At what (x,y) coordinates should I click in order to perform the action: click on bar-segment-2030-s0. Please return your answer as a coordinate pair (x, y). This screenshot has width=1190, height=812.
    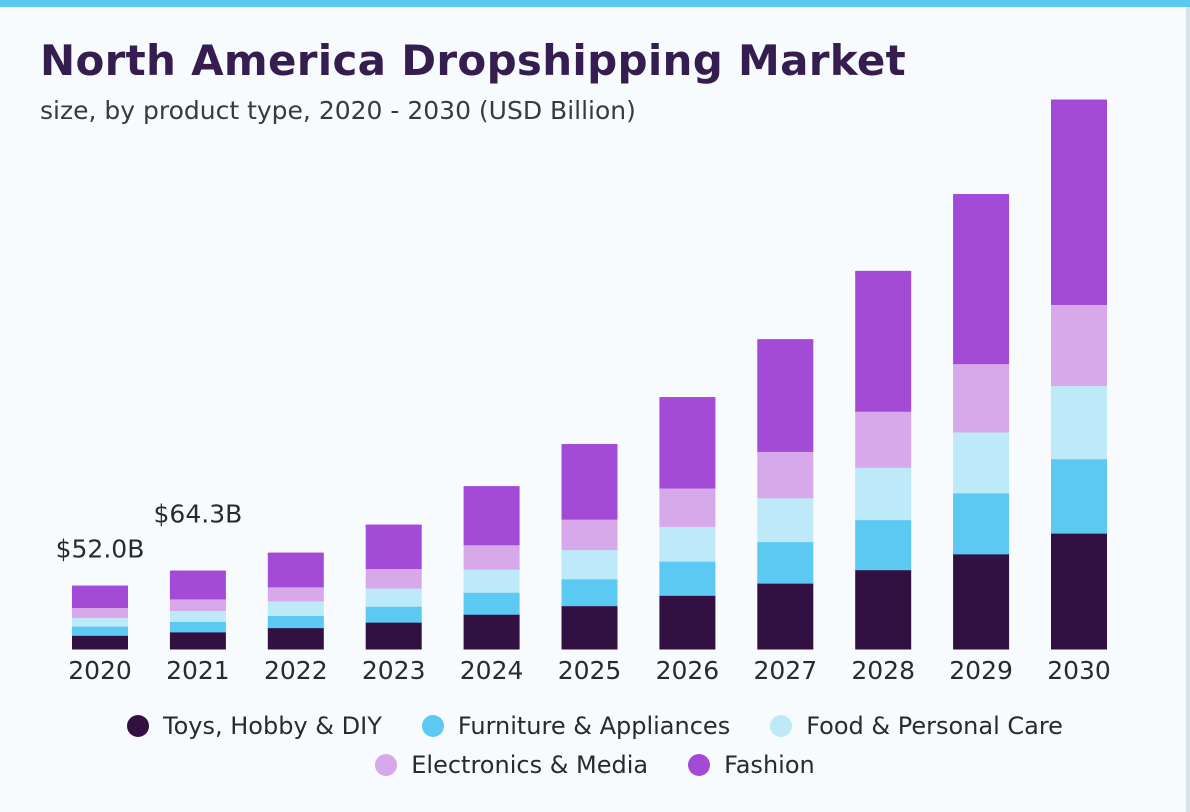
    Looking at the image, I should click on (1079, 591).